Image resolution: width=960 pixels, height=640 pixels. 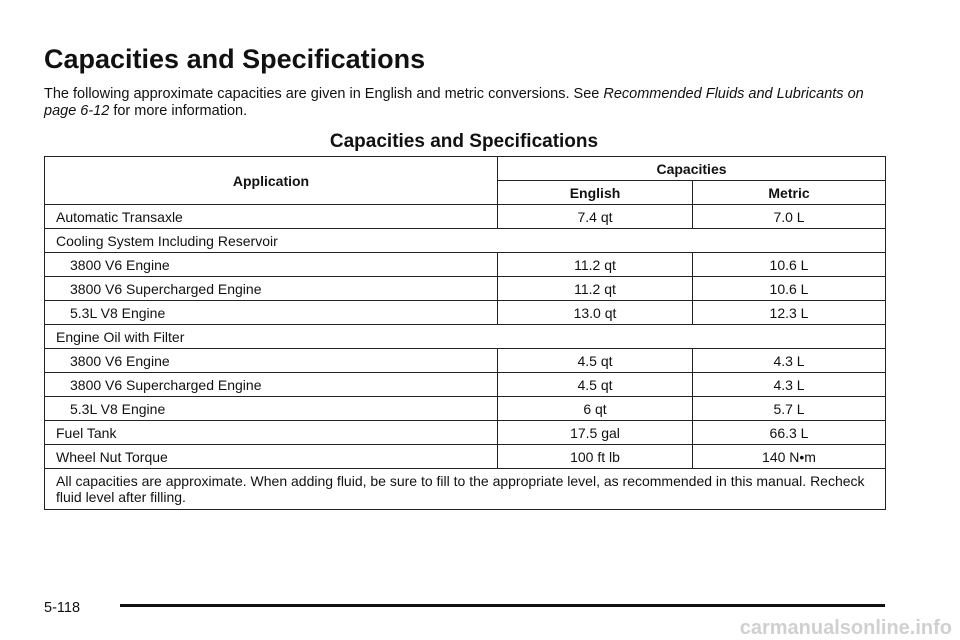 I want to click on table-row: 3800 V6 Supercharged Engine 4.5 qt 4.3 L, so click(x=465, y=384).